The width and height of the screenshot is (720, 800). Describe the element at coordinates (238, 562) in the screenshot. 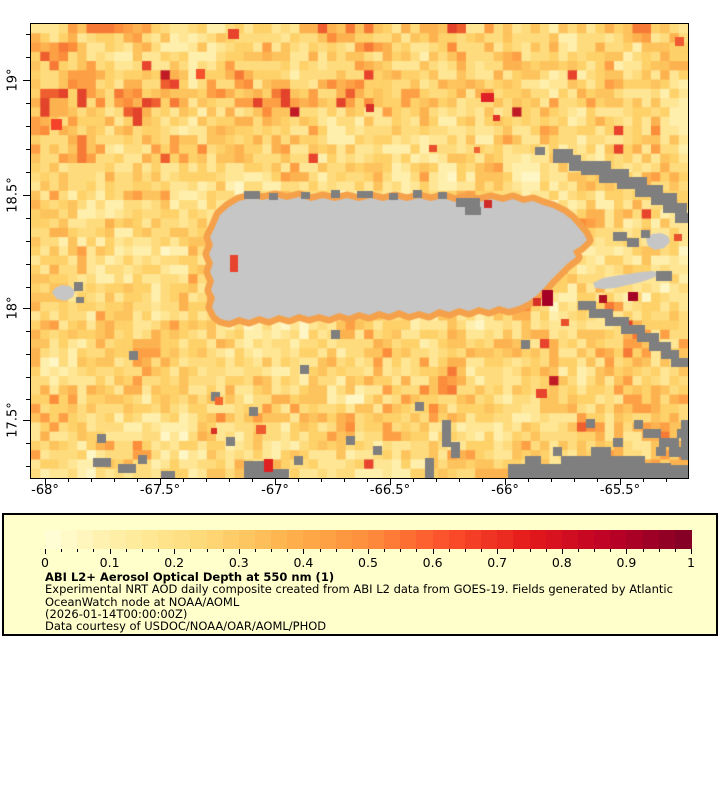

I see `colorbar-tick-label: 0.3` at that location.